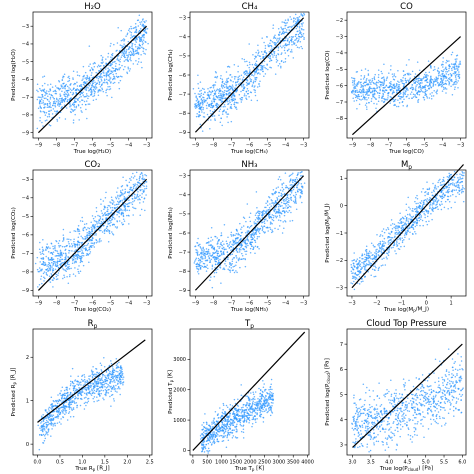 The image size is (474, 474). I want to click on x-tick-label: −9, so click(195, 304).